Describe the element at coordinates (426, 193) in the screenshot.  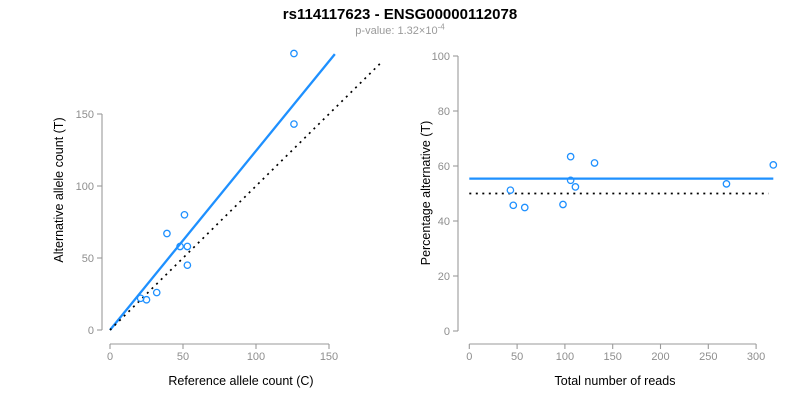
I see `y-axis-title: Percentage alternative (T)` at that location.